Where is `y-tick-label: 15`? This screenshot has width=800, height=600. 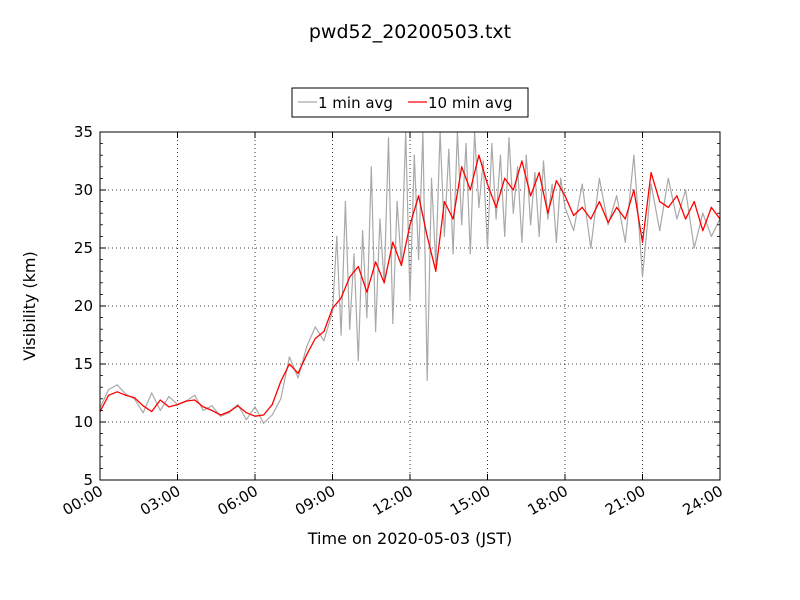 y-tick-label: 15 is located at coordinates (83, 364).